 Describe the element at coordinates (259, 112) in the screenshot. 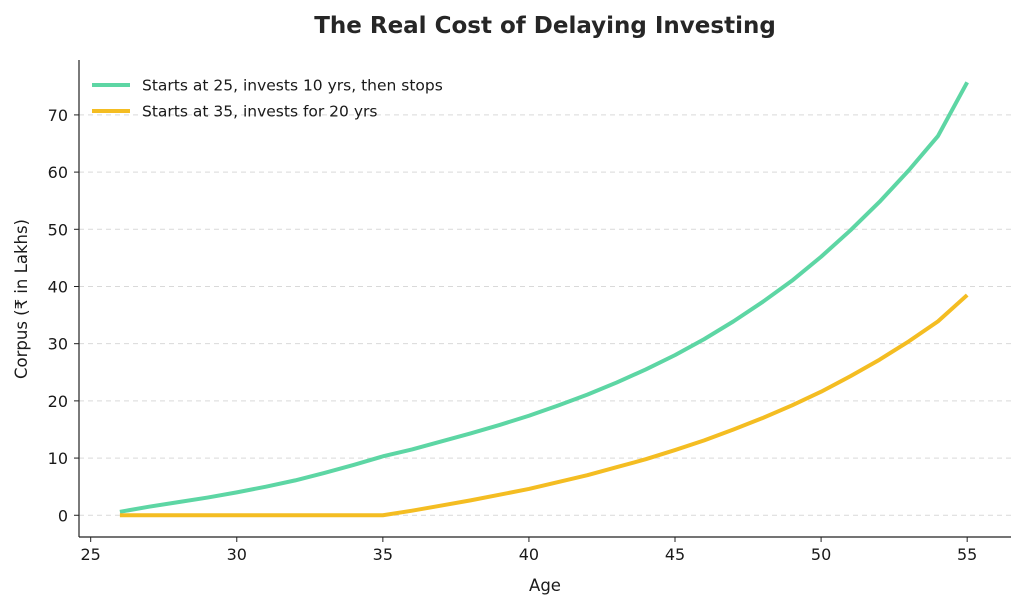

I see `legend-label-2: Starts at 35, invests for 20 yrs` at that location.